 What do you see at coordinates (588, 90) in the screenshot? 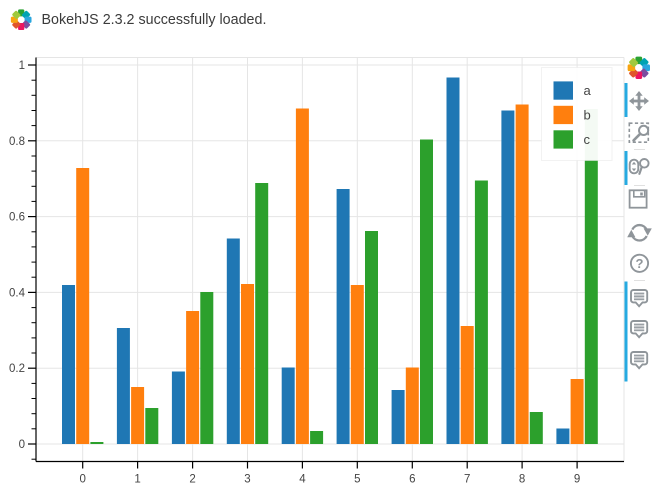
I see `svg-text: a` at bounding box center [588, 90].